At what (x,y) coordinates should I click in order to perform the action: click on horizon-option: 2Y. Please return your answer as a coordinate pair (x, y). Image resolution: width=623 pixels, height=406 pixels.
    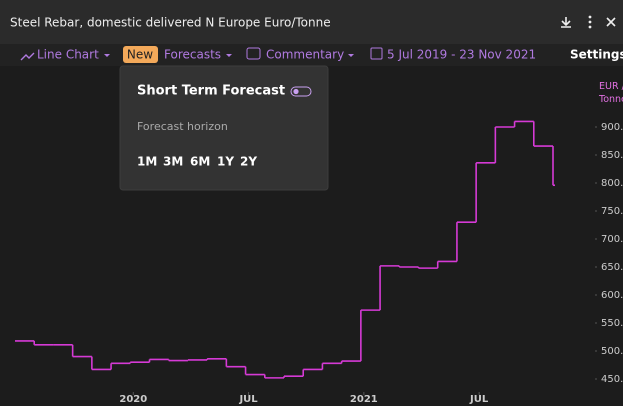
    Looking at the image, I should click on (248, 162).